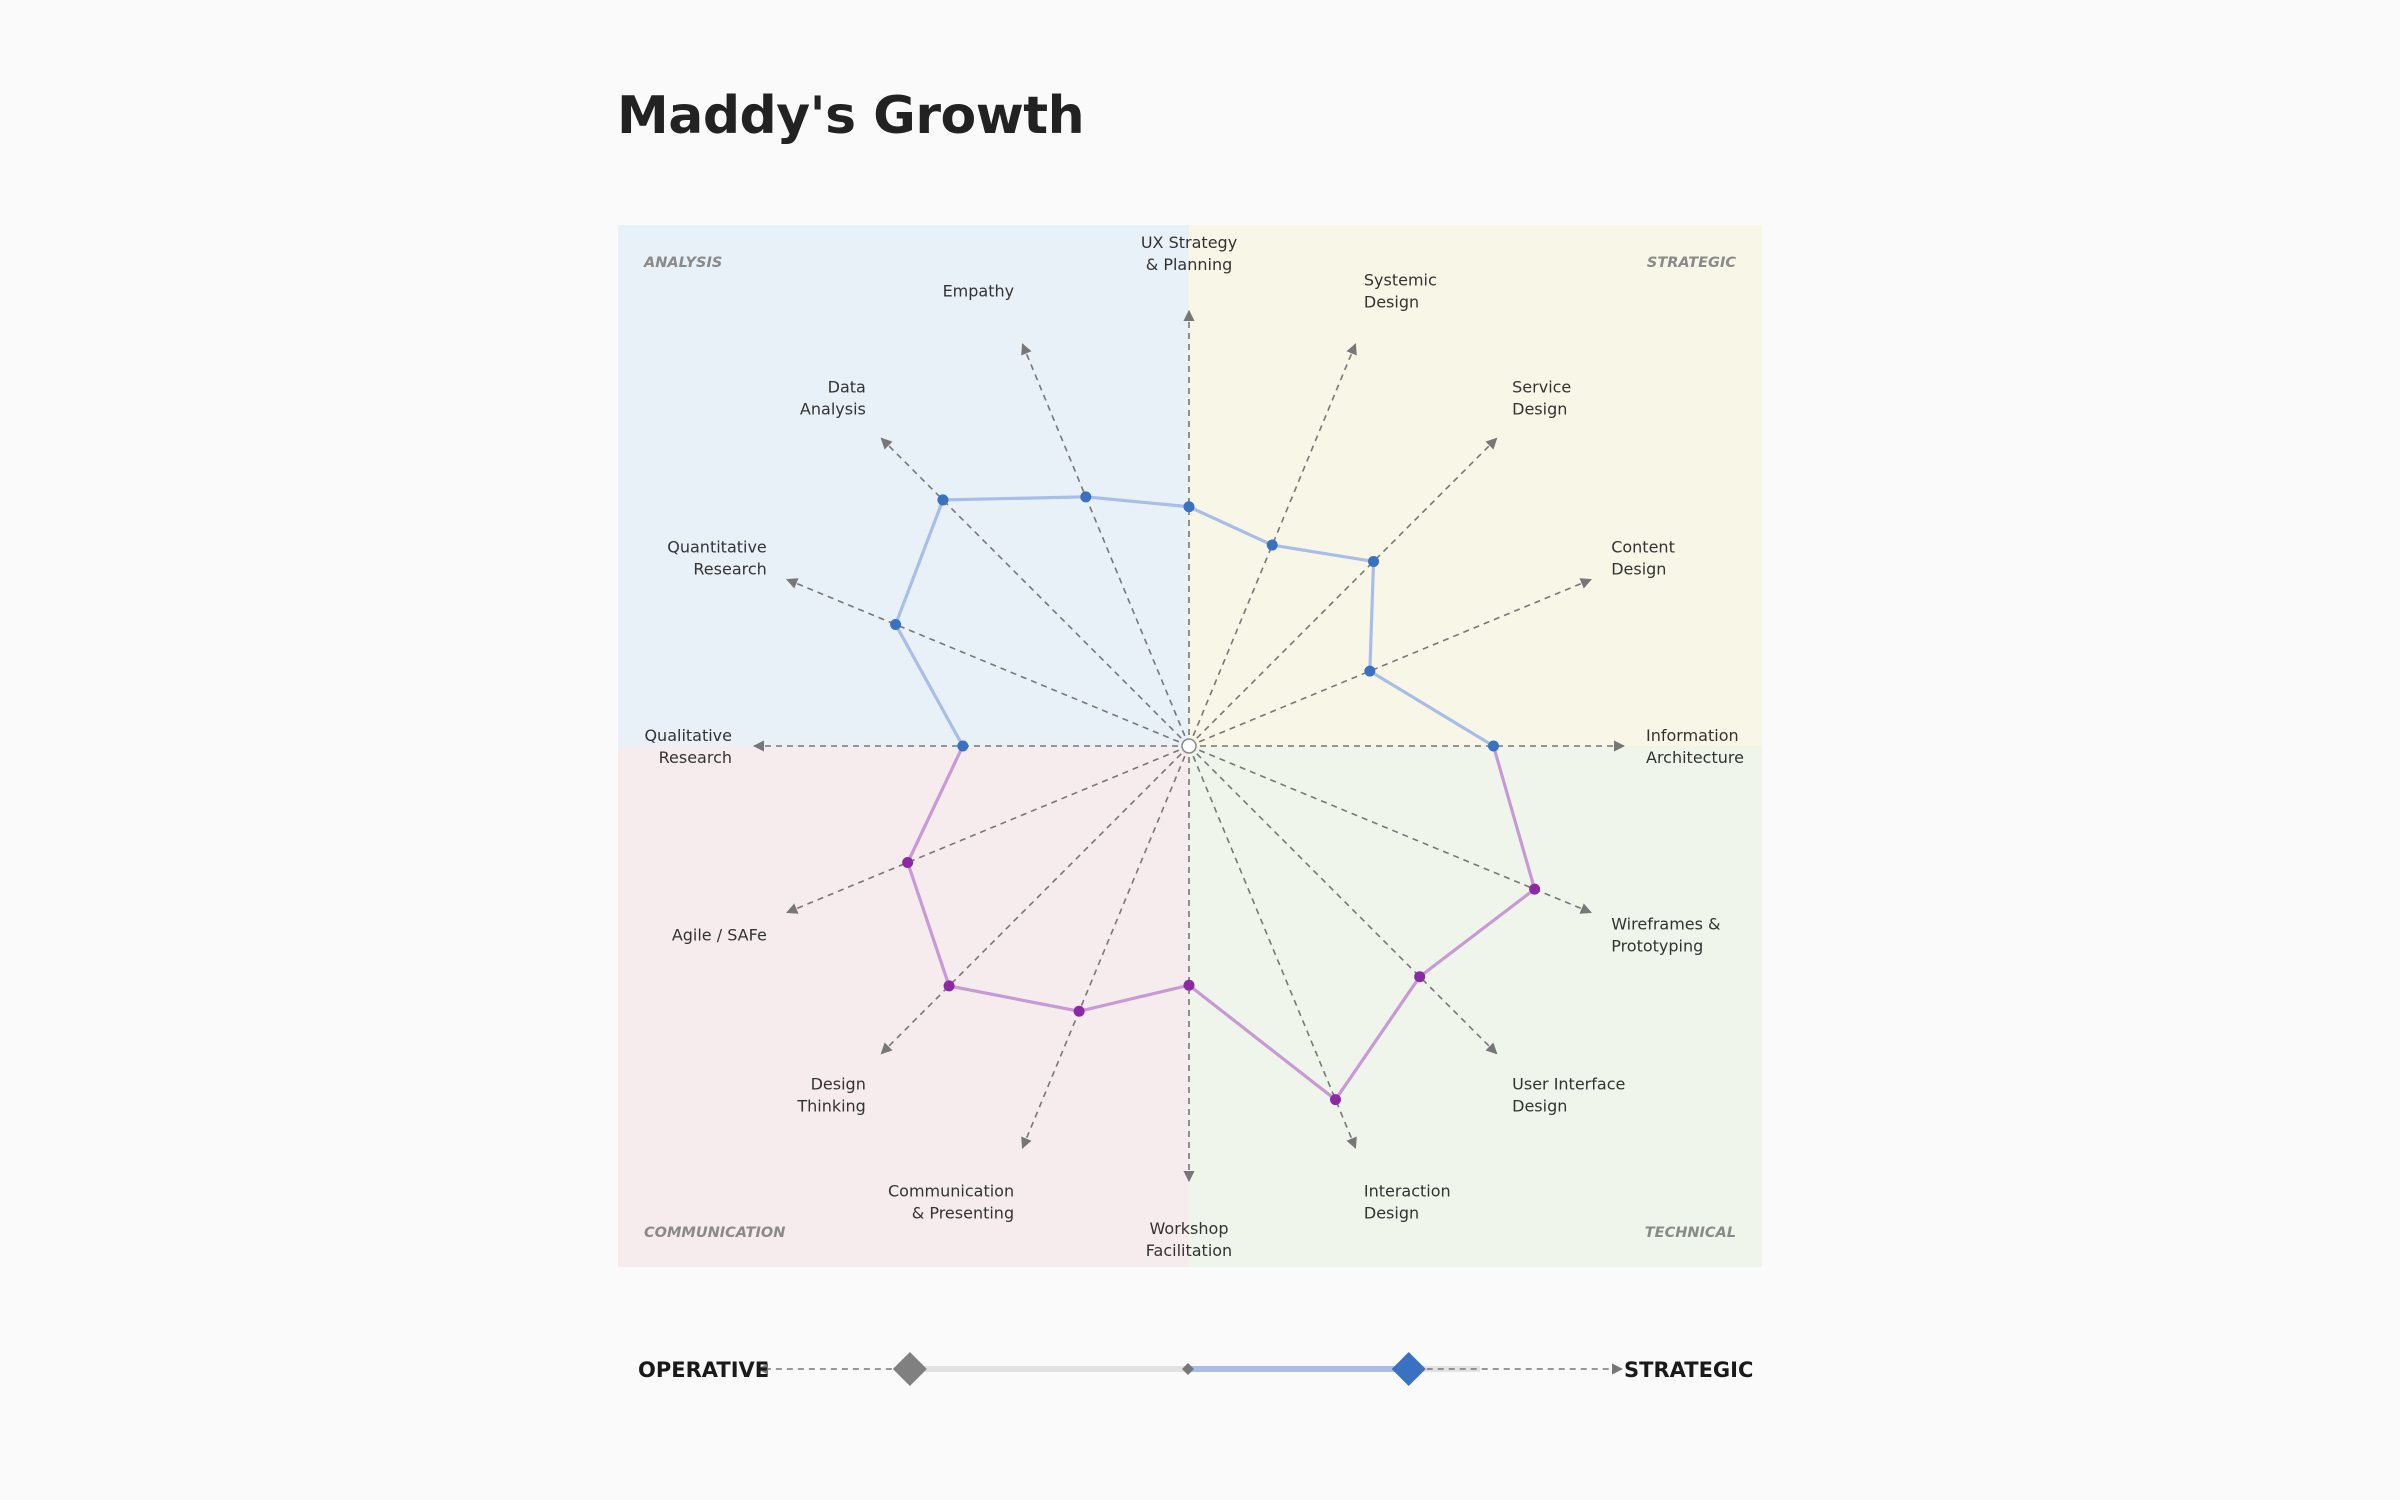 The height and width of the screenshot is (1500, 2400). What do you see at coordinates (896, 624) in the screenshot?
I see `data-point-quantitative-research` at bounding box center [896, 624].